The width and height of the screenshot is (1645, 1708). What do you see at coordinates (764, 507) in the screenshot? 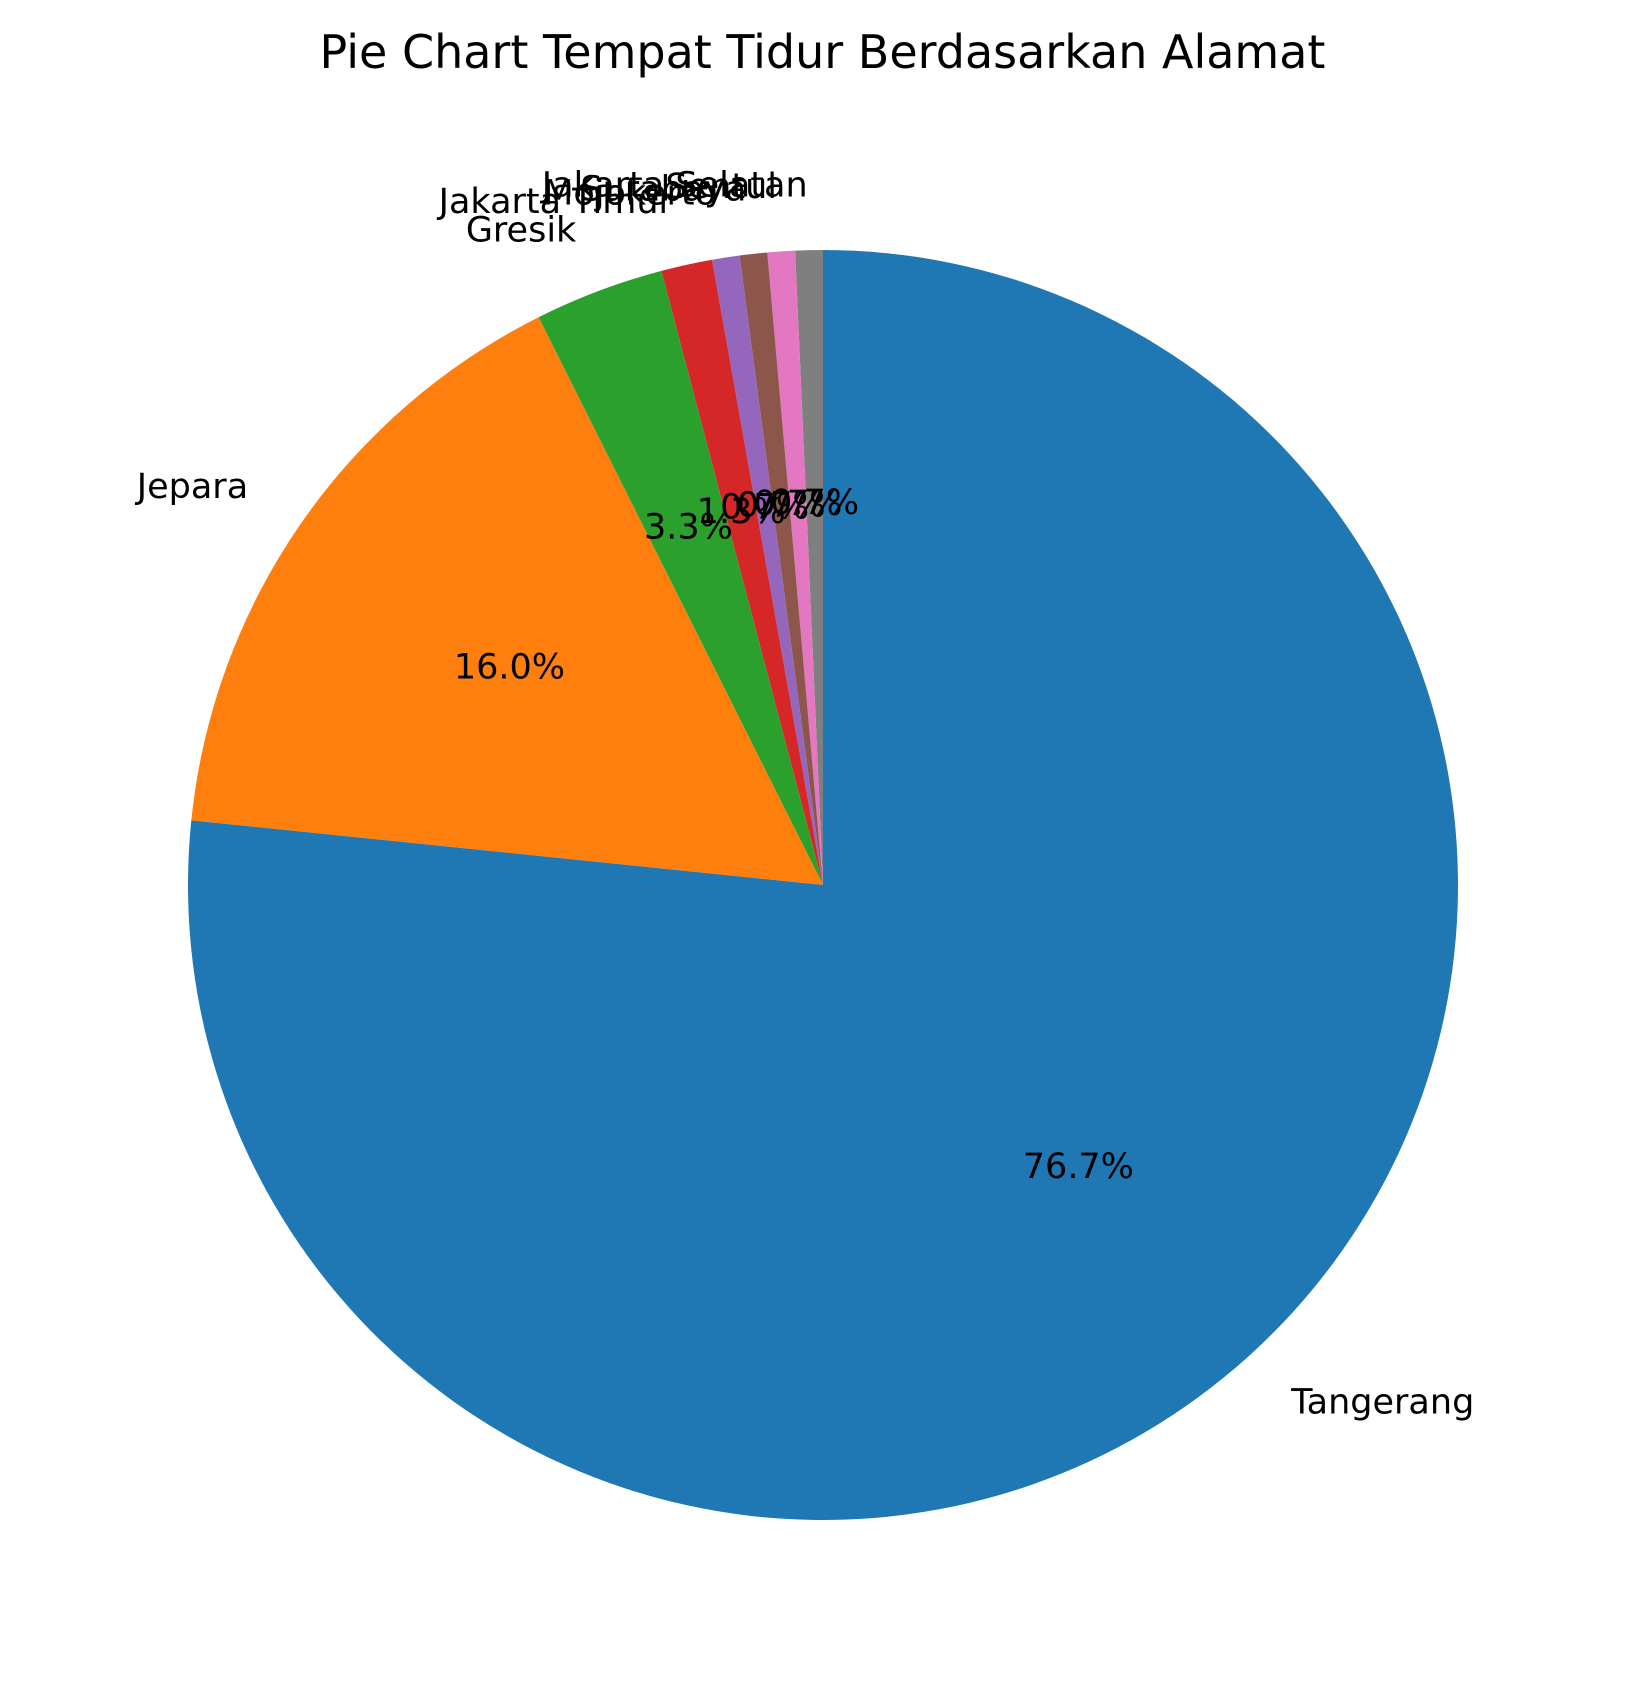
I see `pct-label-mojokerto: 0.7%` at bounding box center [764, 507].